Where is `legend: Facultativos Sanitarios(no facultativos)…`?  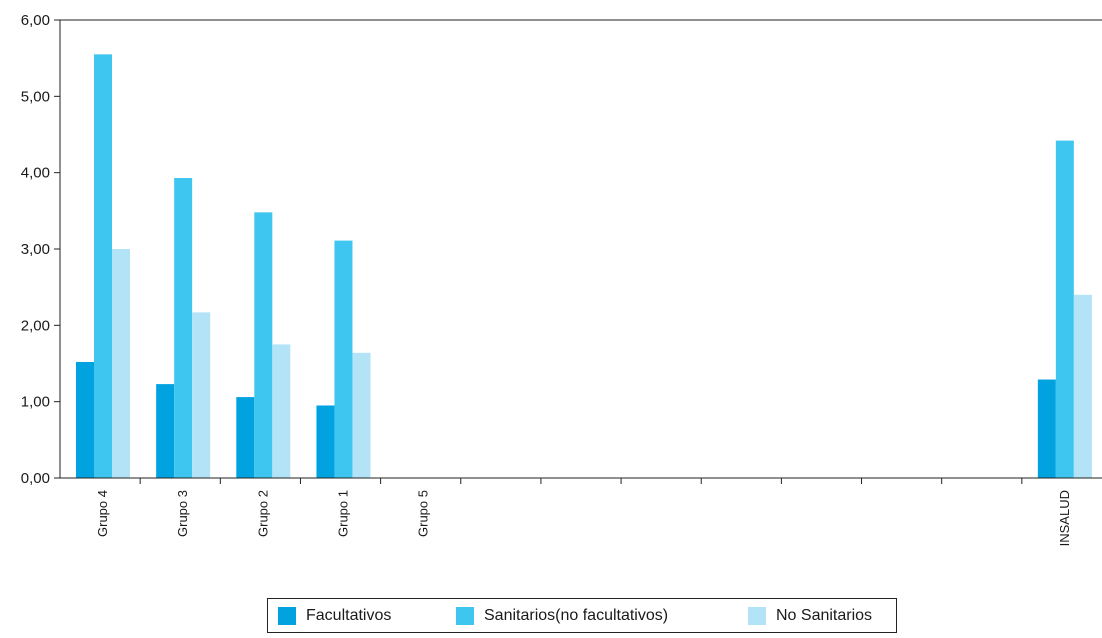
legend: Facultativos Sanitarios(no facultativos)… is located at coordinates (582, 615).